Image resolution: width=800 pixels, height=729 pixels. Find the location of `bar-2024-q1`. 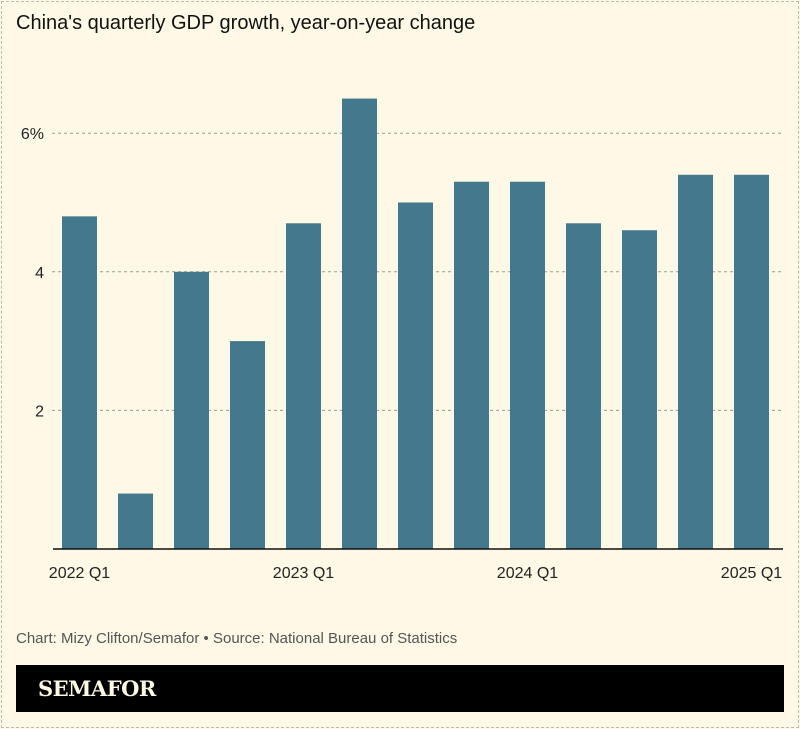

bar-2024-q1 is located at coordinates (527, 365).